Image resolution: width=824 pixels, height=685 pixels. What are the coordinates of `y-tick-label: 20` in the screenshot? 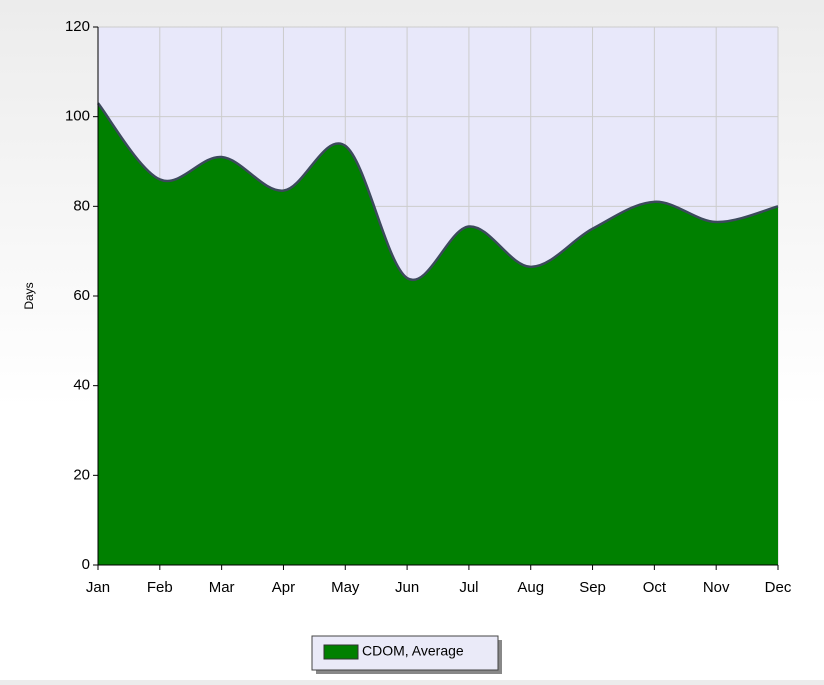 It's located at (81, 474).